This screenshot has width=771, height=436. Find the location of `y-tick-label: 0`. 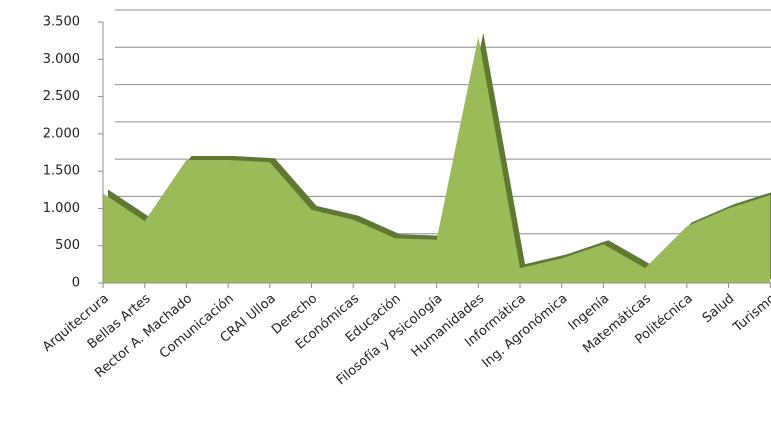

y-tick-label: 0 is located at coordinates (76, 283).